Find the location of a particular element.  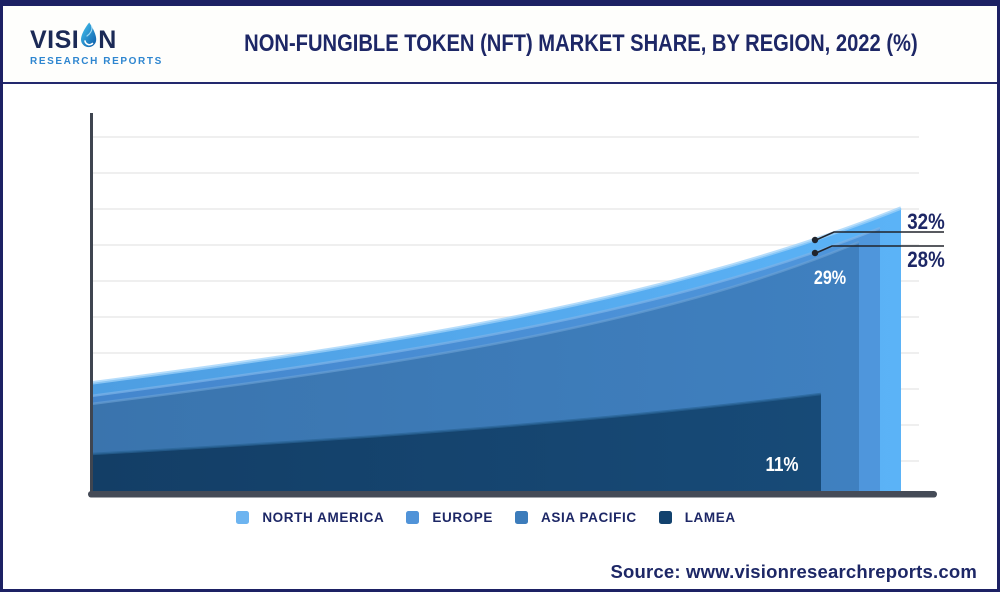

legend-label-europe: EUROPE is located at coordinates (462, 517).